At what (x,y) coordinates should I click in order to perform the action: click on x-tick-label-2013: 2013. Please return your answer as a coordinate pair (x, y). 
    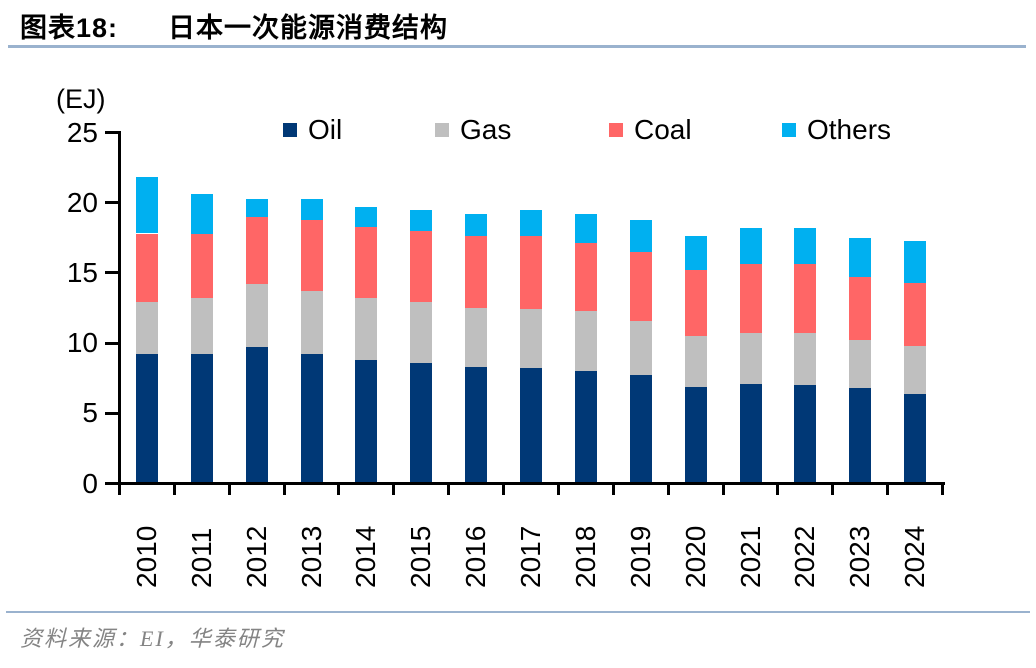
    Looking at the image, I should click on (311, 556).